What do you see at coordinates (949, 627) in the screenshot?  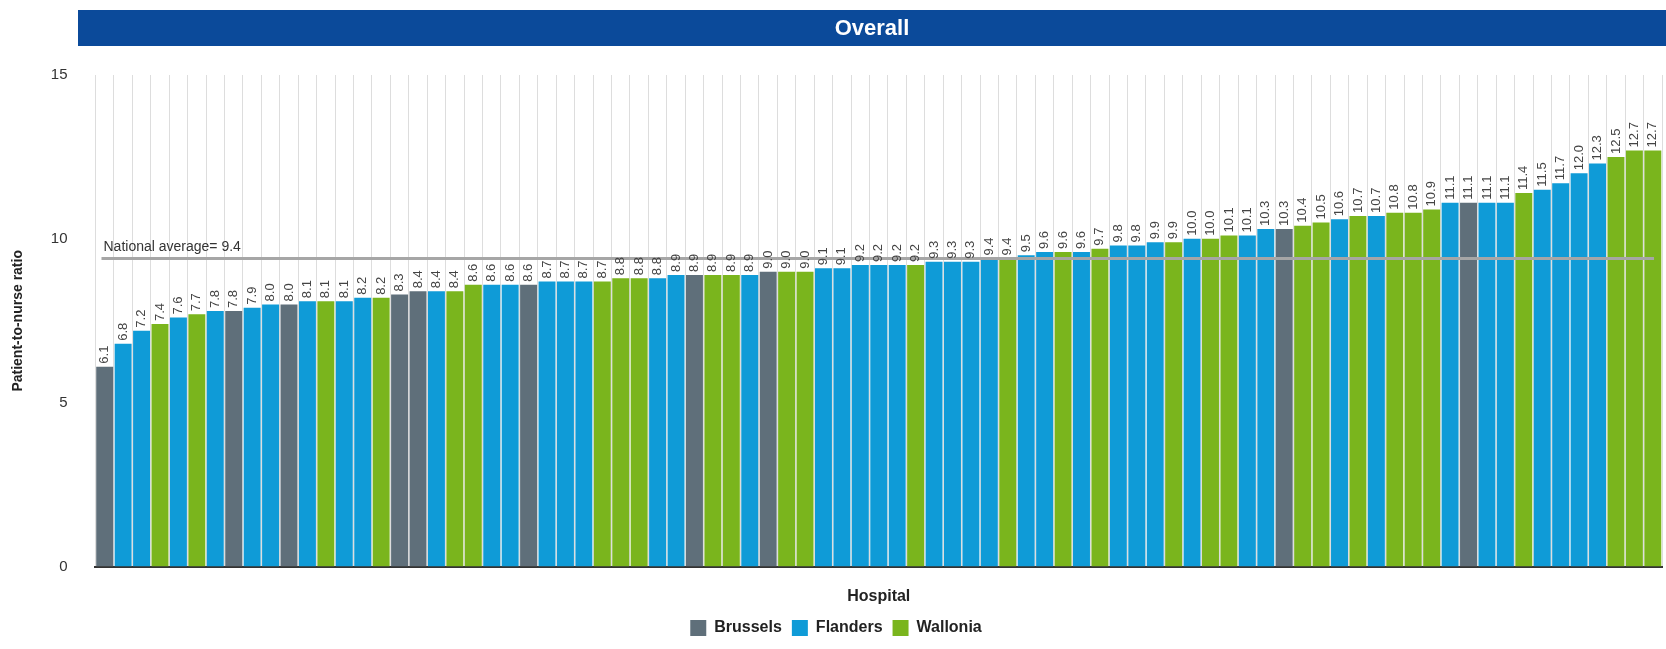 I see `legend-label: Wallonia` at bounding box center [949, 627].